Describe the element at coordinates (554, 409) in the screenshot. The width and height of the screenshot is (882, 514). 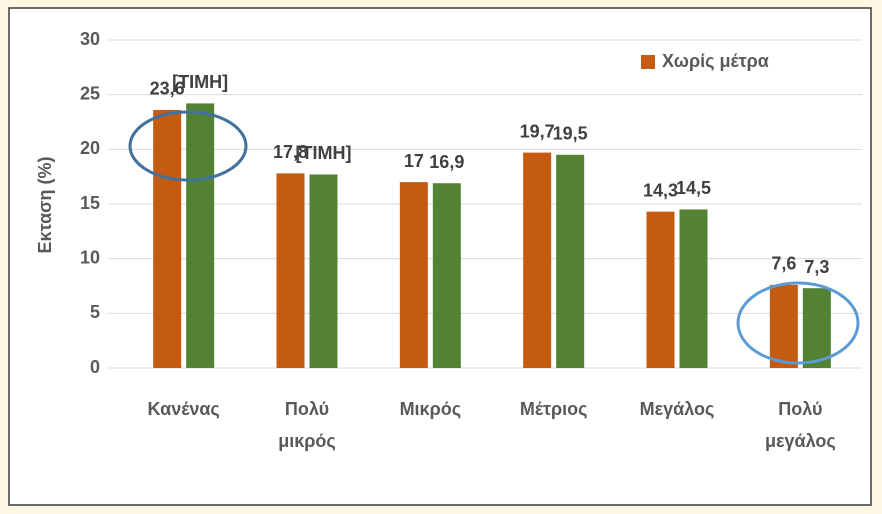
I see `x-tick-label: Μέτριος` at that location.